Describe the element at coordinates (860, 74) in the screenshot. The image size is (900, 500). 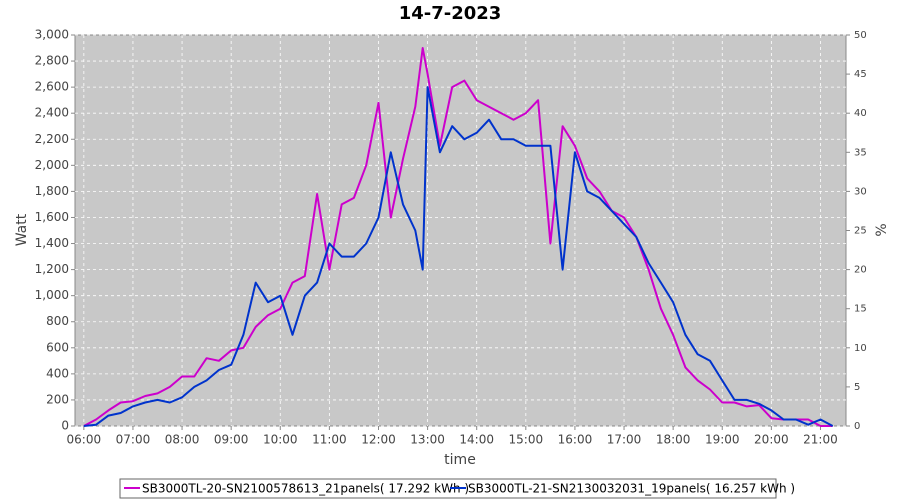
I see `y2-tick-label: 45` at that location.